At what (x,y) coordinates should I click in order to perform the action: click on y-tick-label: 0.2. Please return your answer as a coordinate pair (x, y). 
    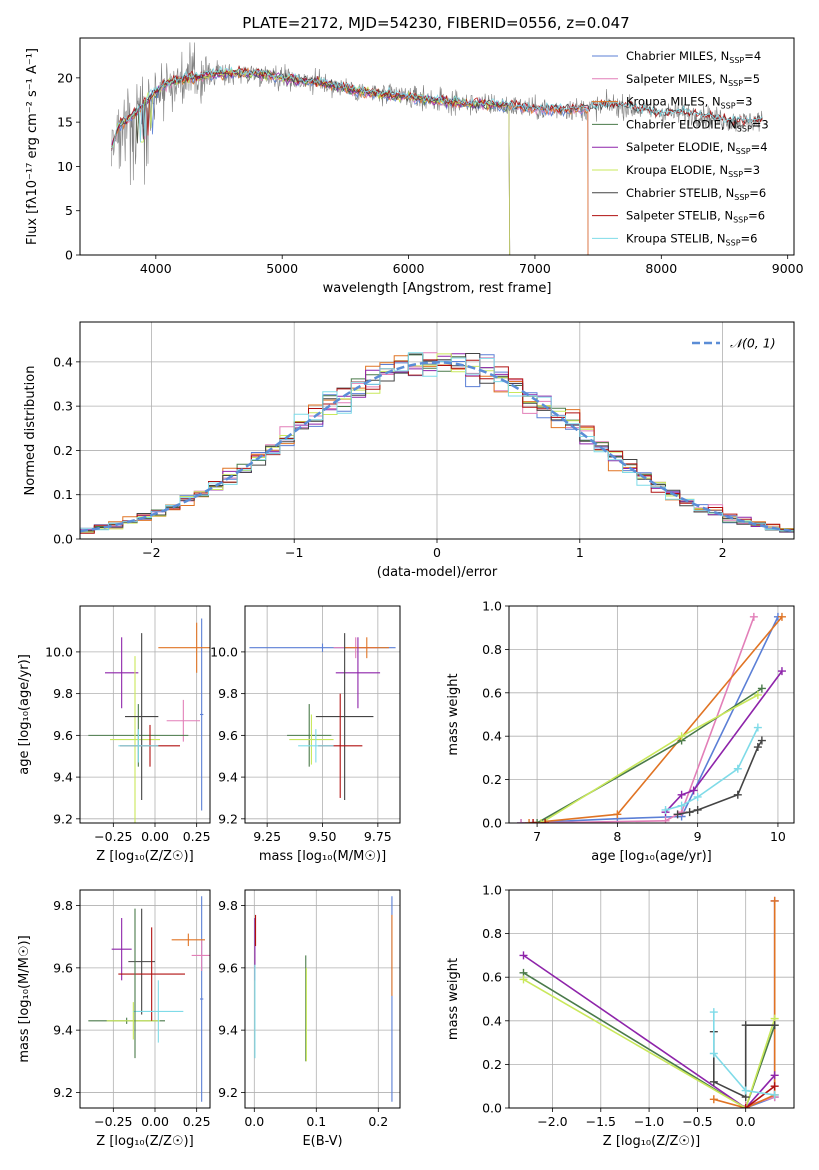
    Looking at the image, I should click on (492, 779).